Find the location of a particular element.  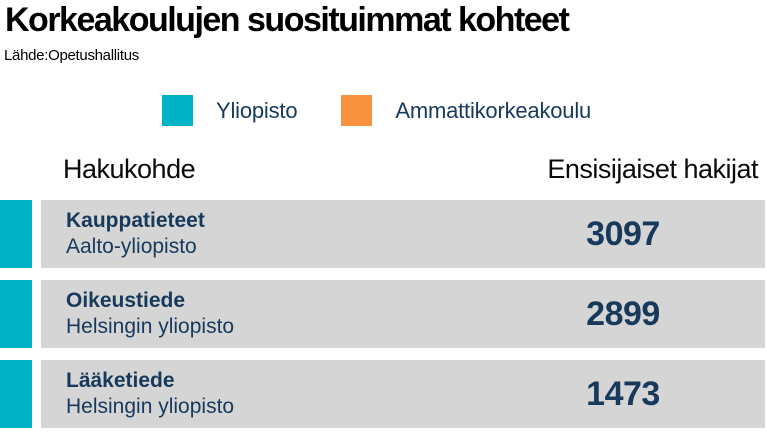

table-header: Hakukohde Ensisijaiset hakijat is located at coordinates (383, 172).